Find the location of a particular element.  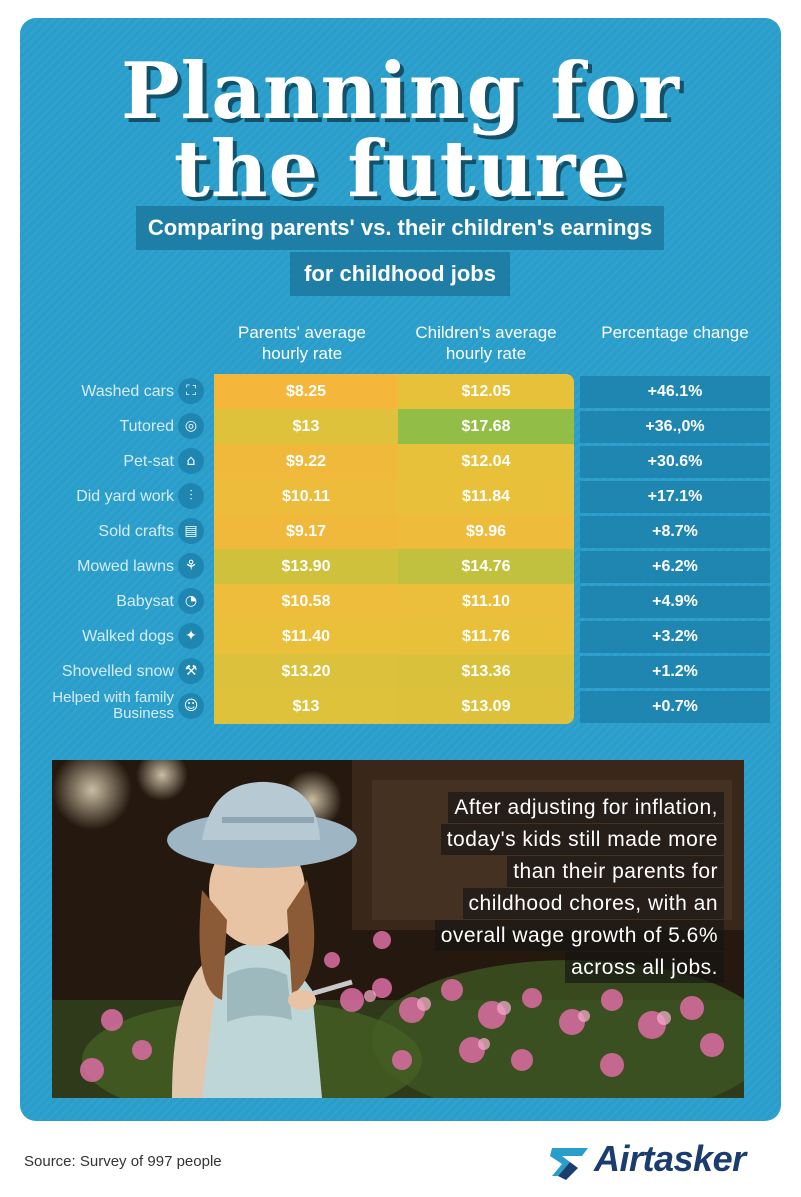

percentage-change-cell: +8.7% is located at coordinates (675, 532).